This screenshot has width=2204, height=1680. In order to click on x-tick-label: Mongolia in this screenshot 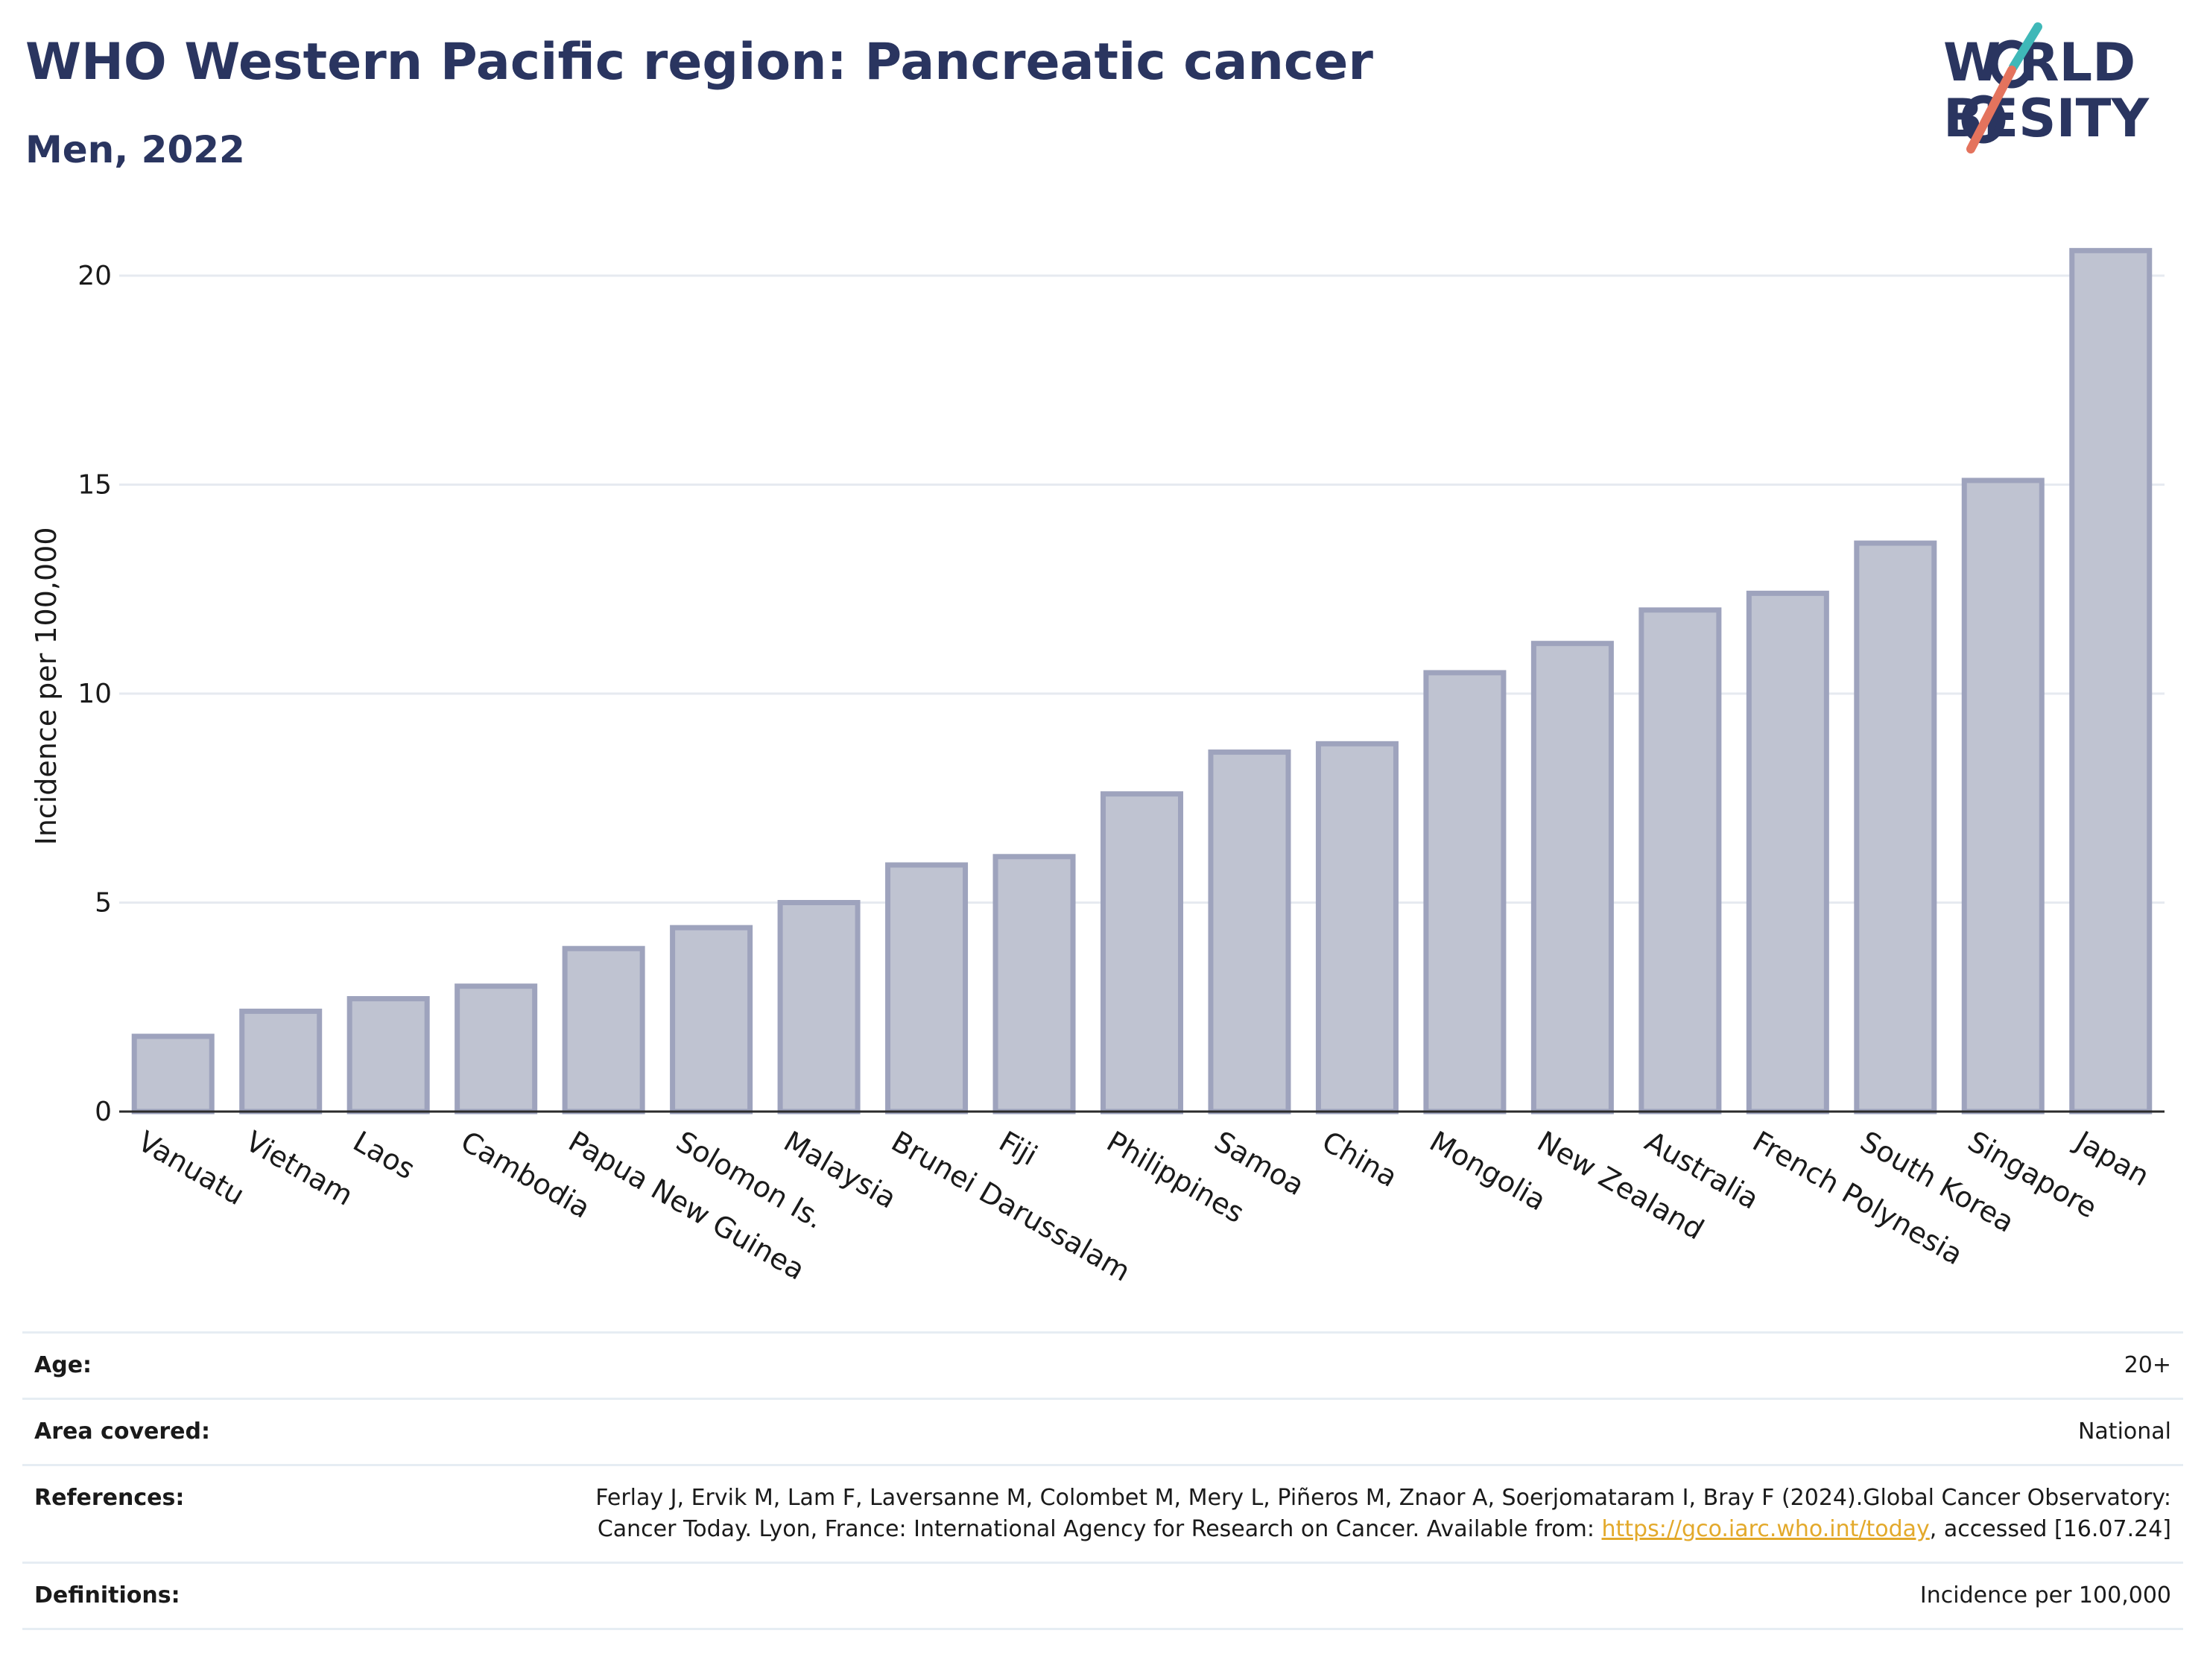, I will do `click(1487, 1171)`.